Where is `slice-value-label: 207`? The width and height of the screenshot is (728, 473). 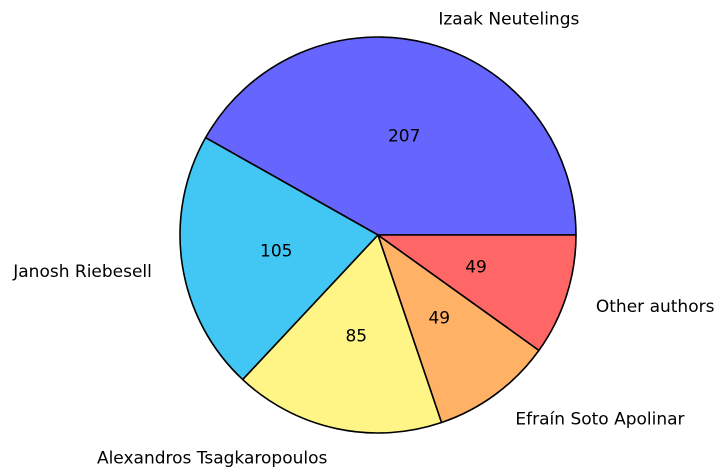
slice-value-label: 207 is located at coordinates (404, 136).